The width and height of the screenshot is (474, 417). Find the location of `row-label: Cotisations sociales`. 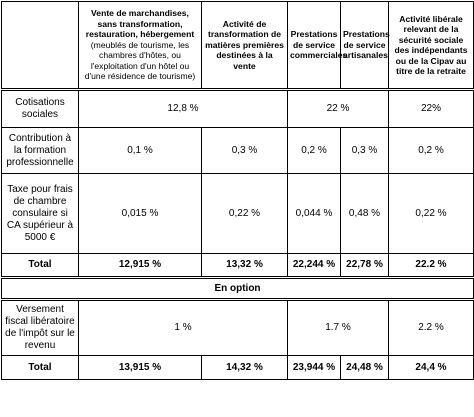

row-label: Cotisations sociales is located at coordinates (40, 108).